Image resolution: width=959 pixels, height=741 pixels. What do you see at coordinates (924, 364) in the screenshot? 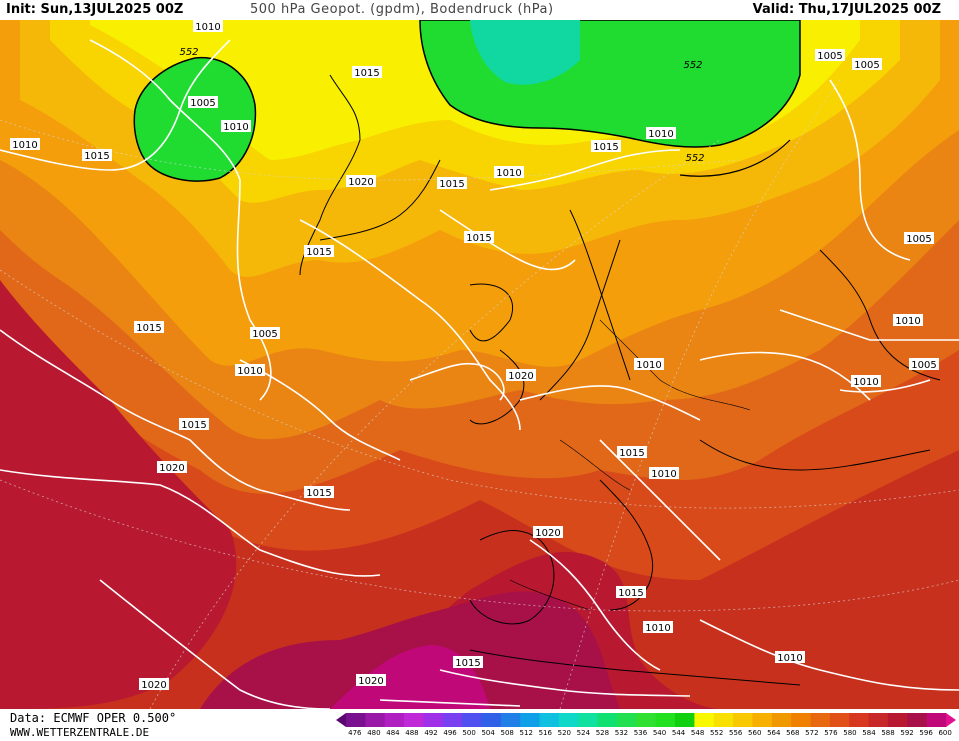
I see `isobar-label-1005-ne2: 1005` at bounding box center [924, 364].